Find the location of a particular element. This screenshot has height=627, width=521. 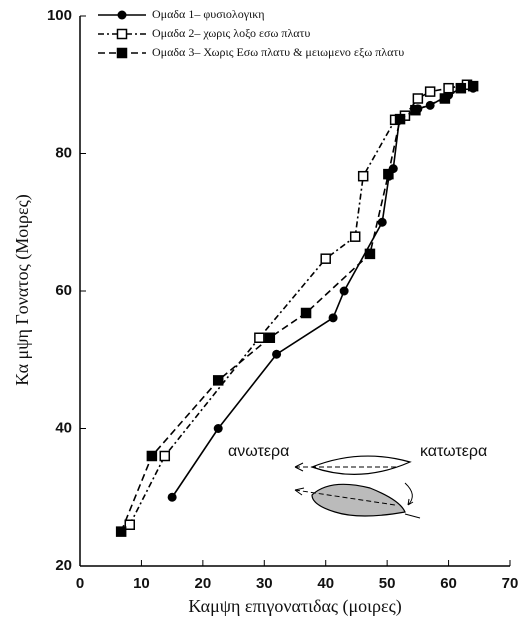

x-axis-label: Καμψη επιγονατιδας (μοιρες) is located at coordinates (294, 606).